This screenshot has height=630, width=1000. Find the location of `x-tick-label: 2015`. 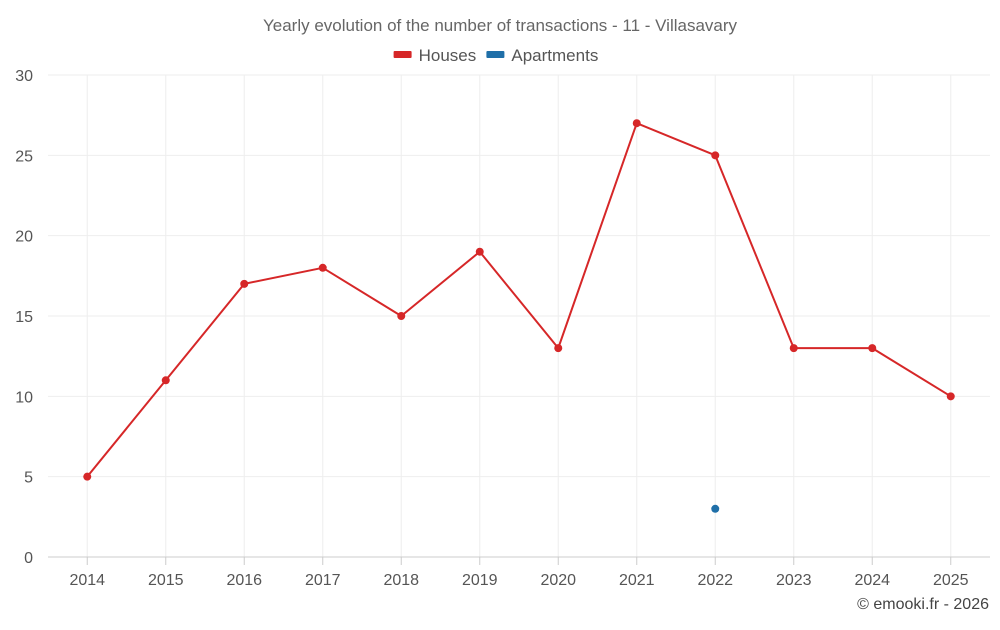

x-tick-label: 2015 is located at coordinates (166, 580).